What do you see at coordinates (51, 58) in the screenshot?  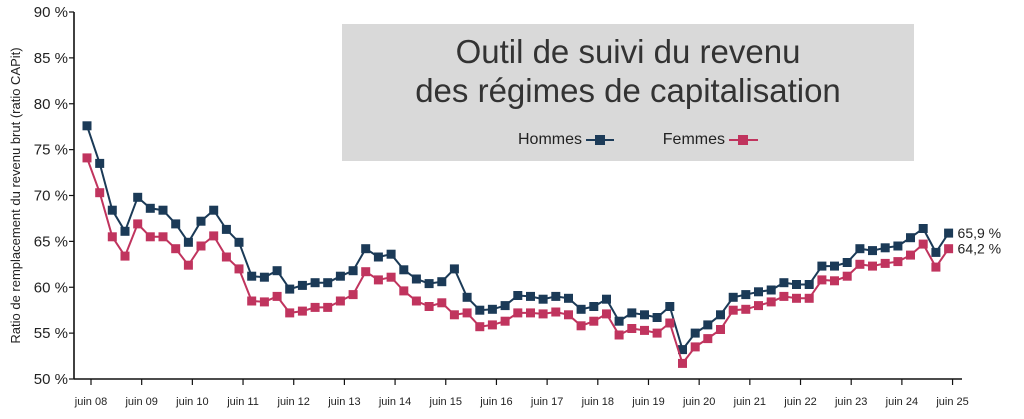 I see `y-tick-label: 85 %` at bounding box center [51, 58].